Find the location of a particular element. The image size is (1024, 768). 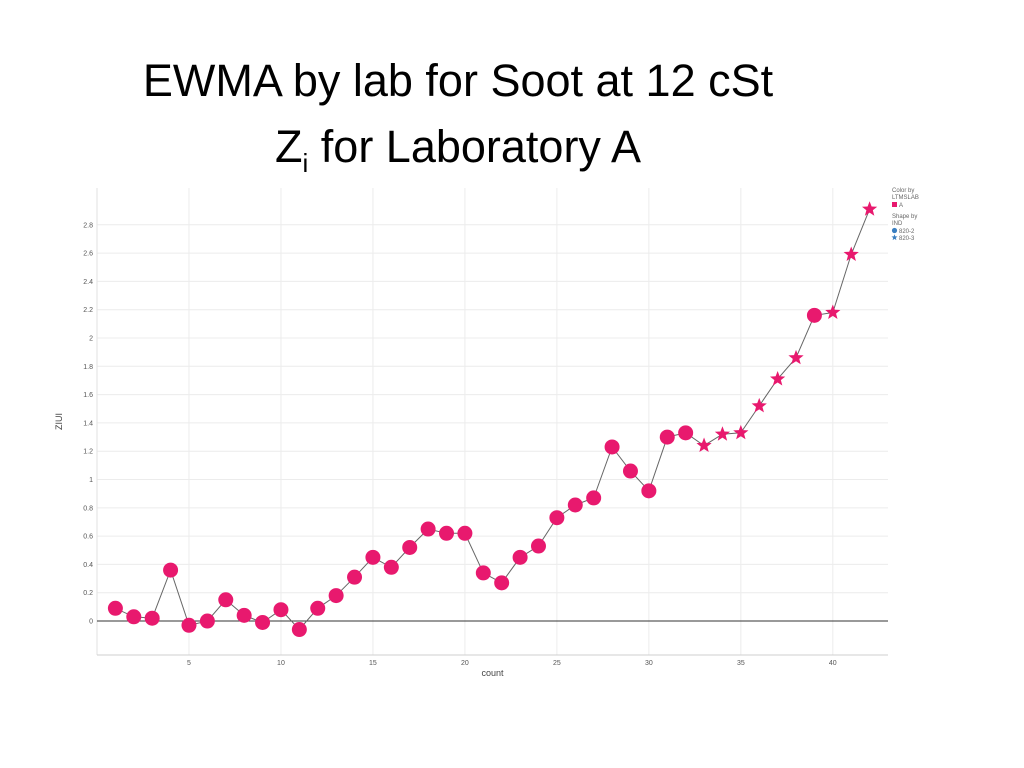

x-tick-label: 20 is located at coordinates (465, 663).